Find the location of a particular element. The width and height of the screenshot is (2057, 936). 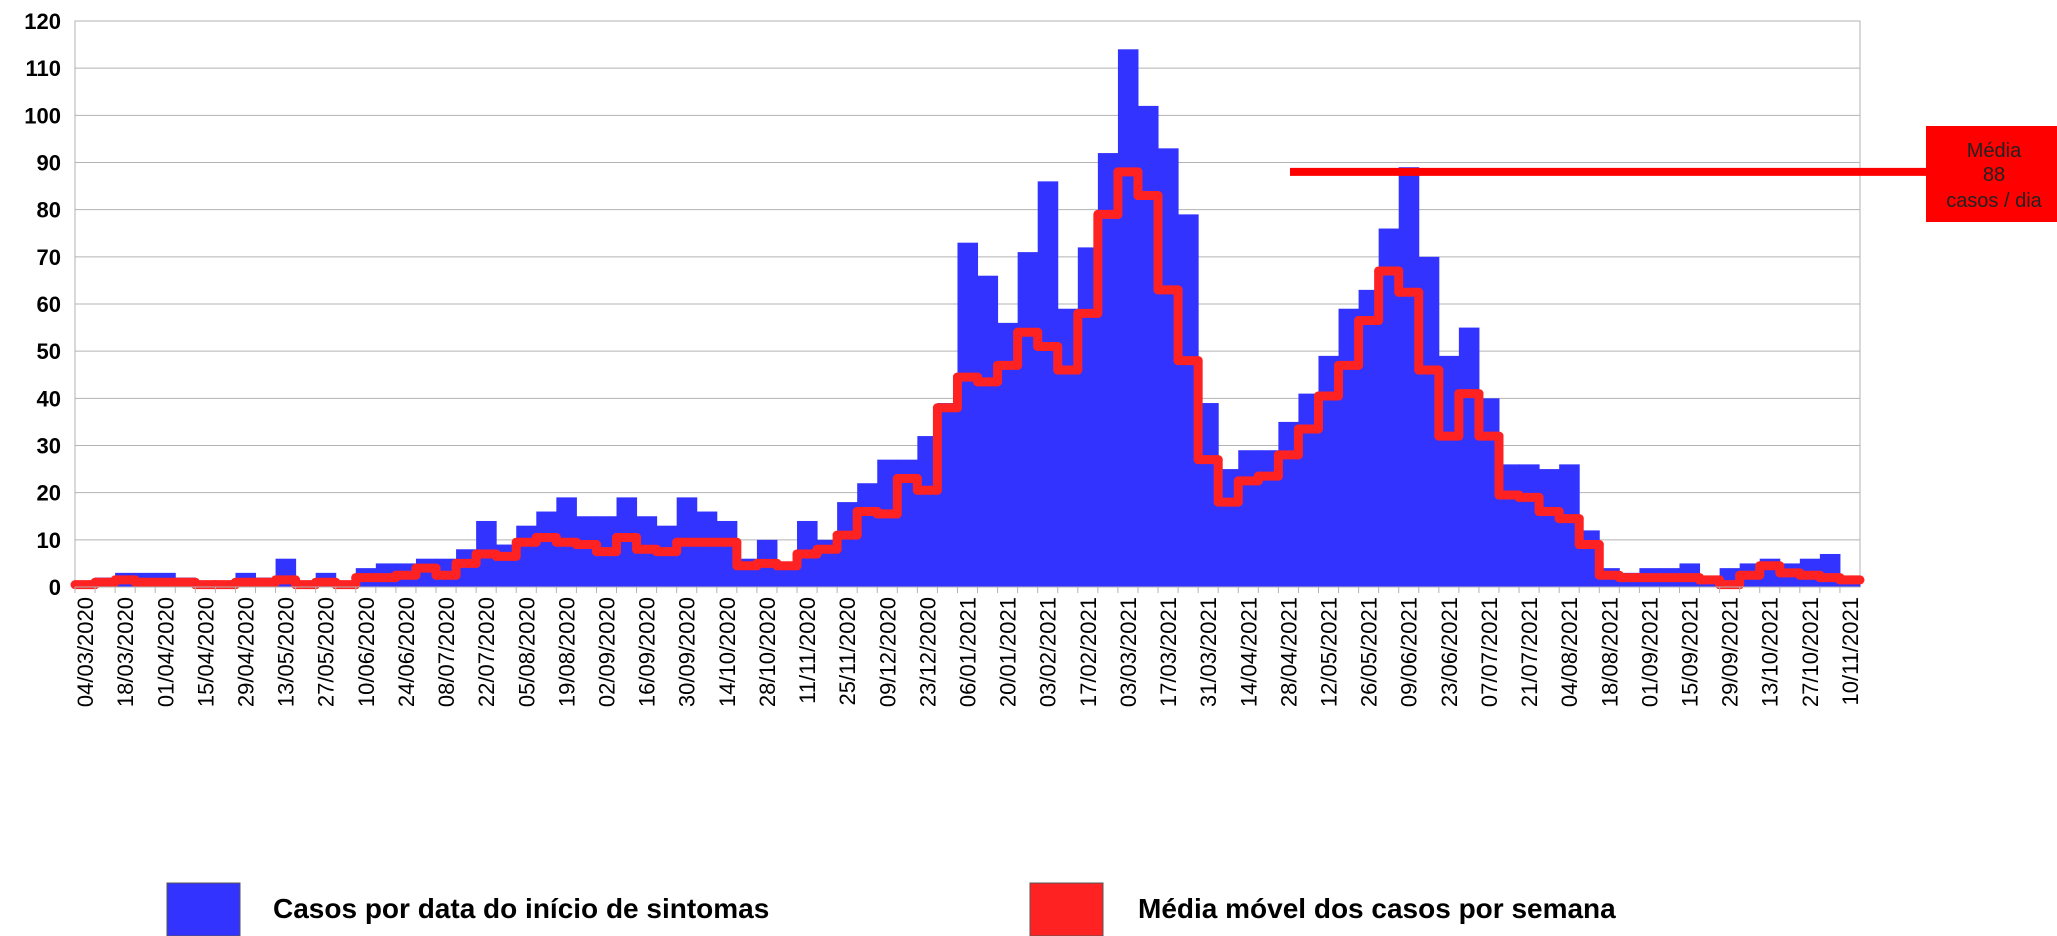

annotation-value: 88 is located at coordinates (1994, 175).